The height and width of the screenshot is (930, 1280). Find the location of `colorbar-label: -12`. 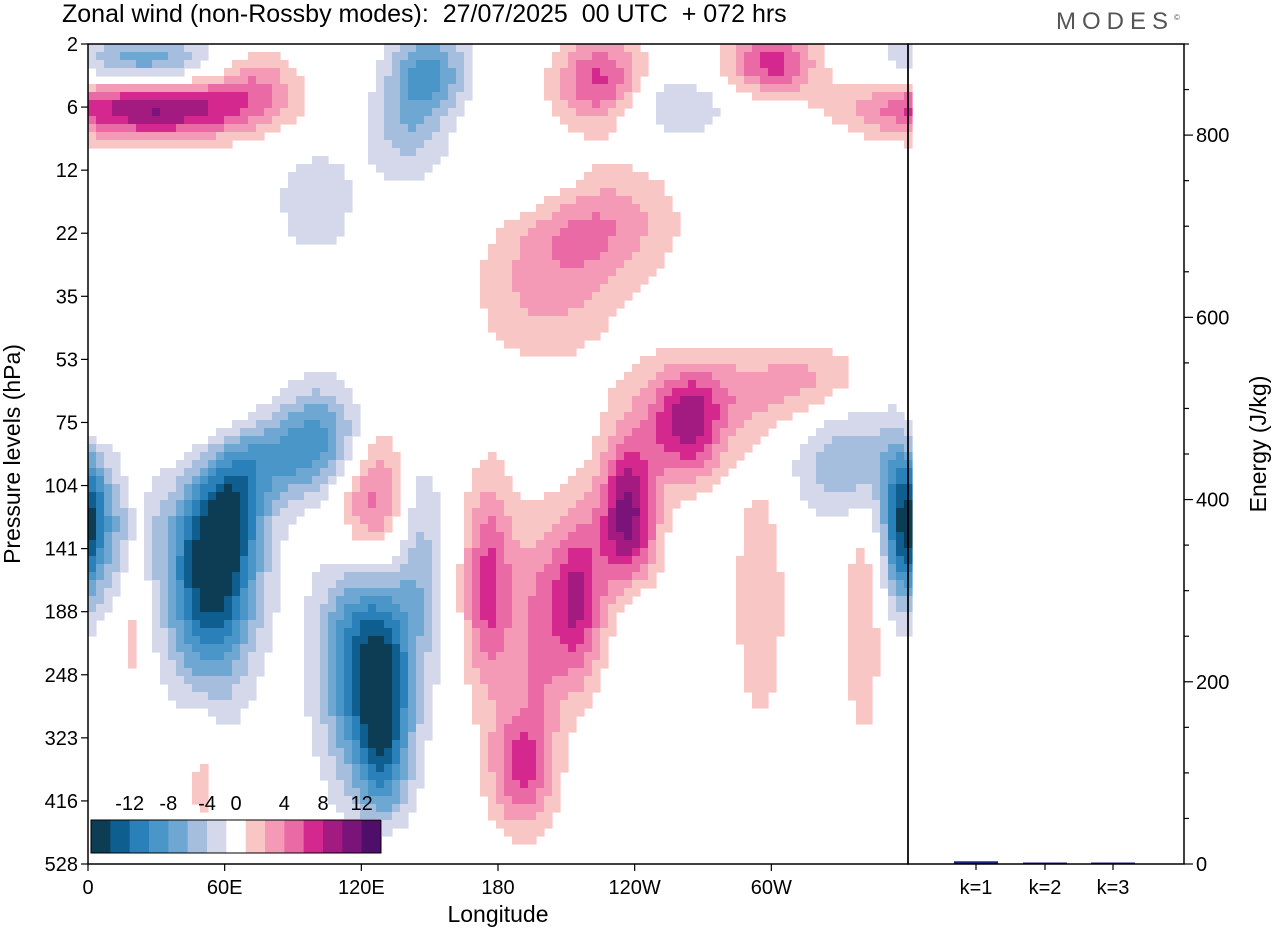

colorbar-label: -12 is located at coordinates (129, 804).